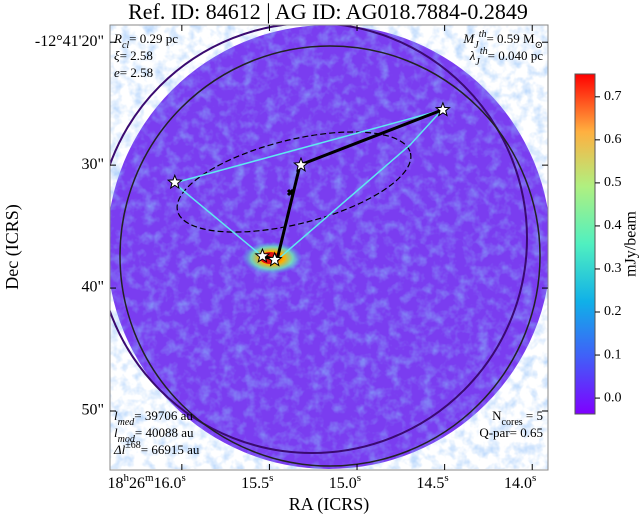  I want to click on x-axis-label: RA (ICRS), so click(329, 504).